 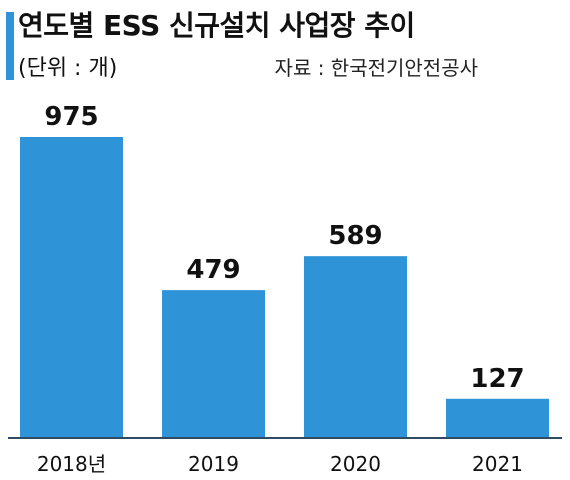 What do you see at coordinates (213, 464) in the screenshot?
I see `x-tick-label: 2019` at bounding box center [213, 464].